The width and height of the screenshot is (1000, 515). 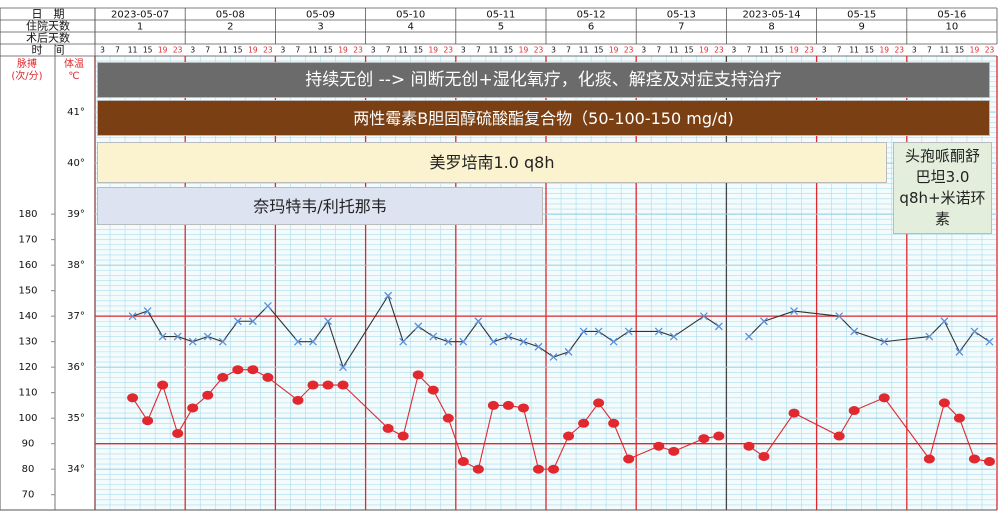 What do you see at coordinates (140, 27) in the screenshot?
I see `hospital-day: 1` at bounding box center [140, 27].